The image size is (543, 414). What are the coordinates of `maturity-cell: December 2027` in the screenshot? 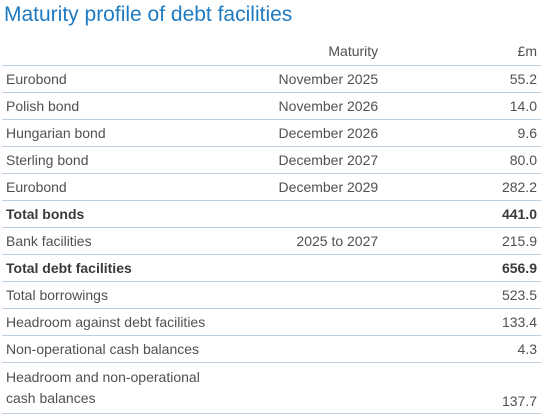 It's located at (375, 160).